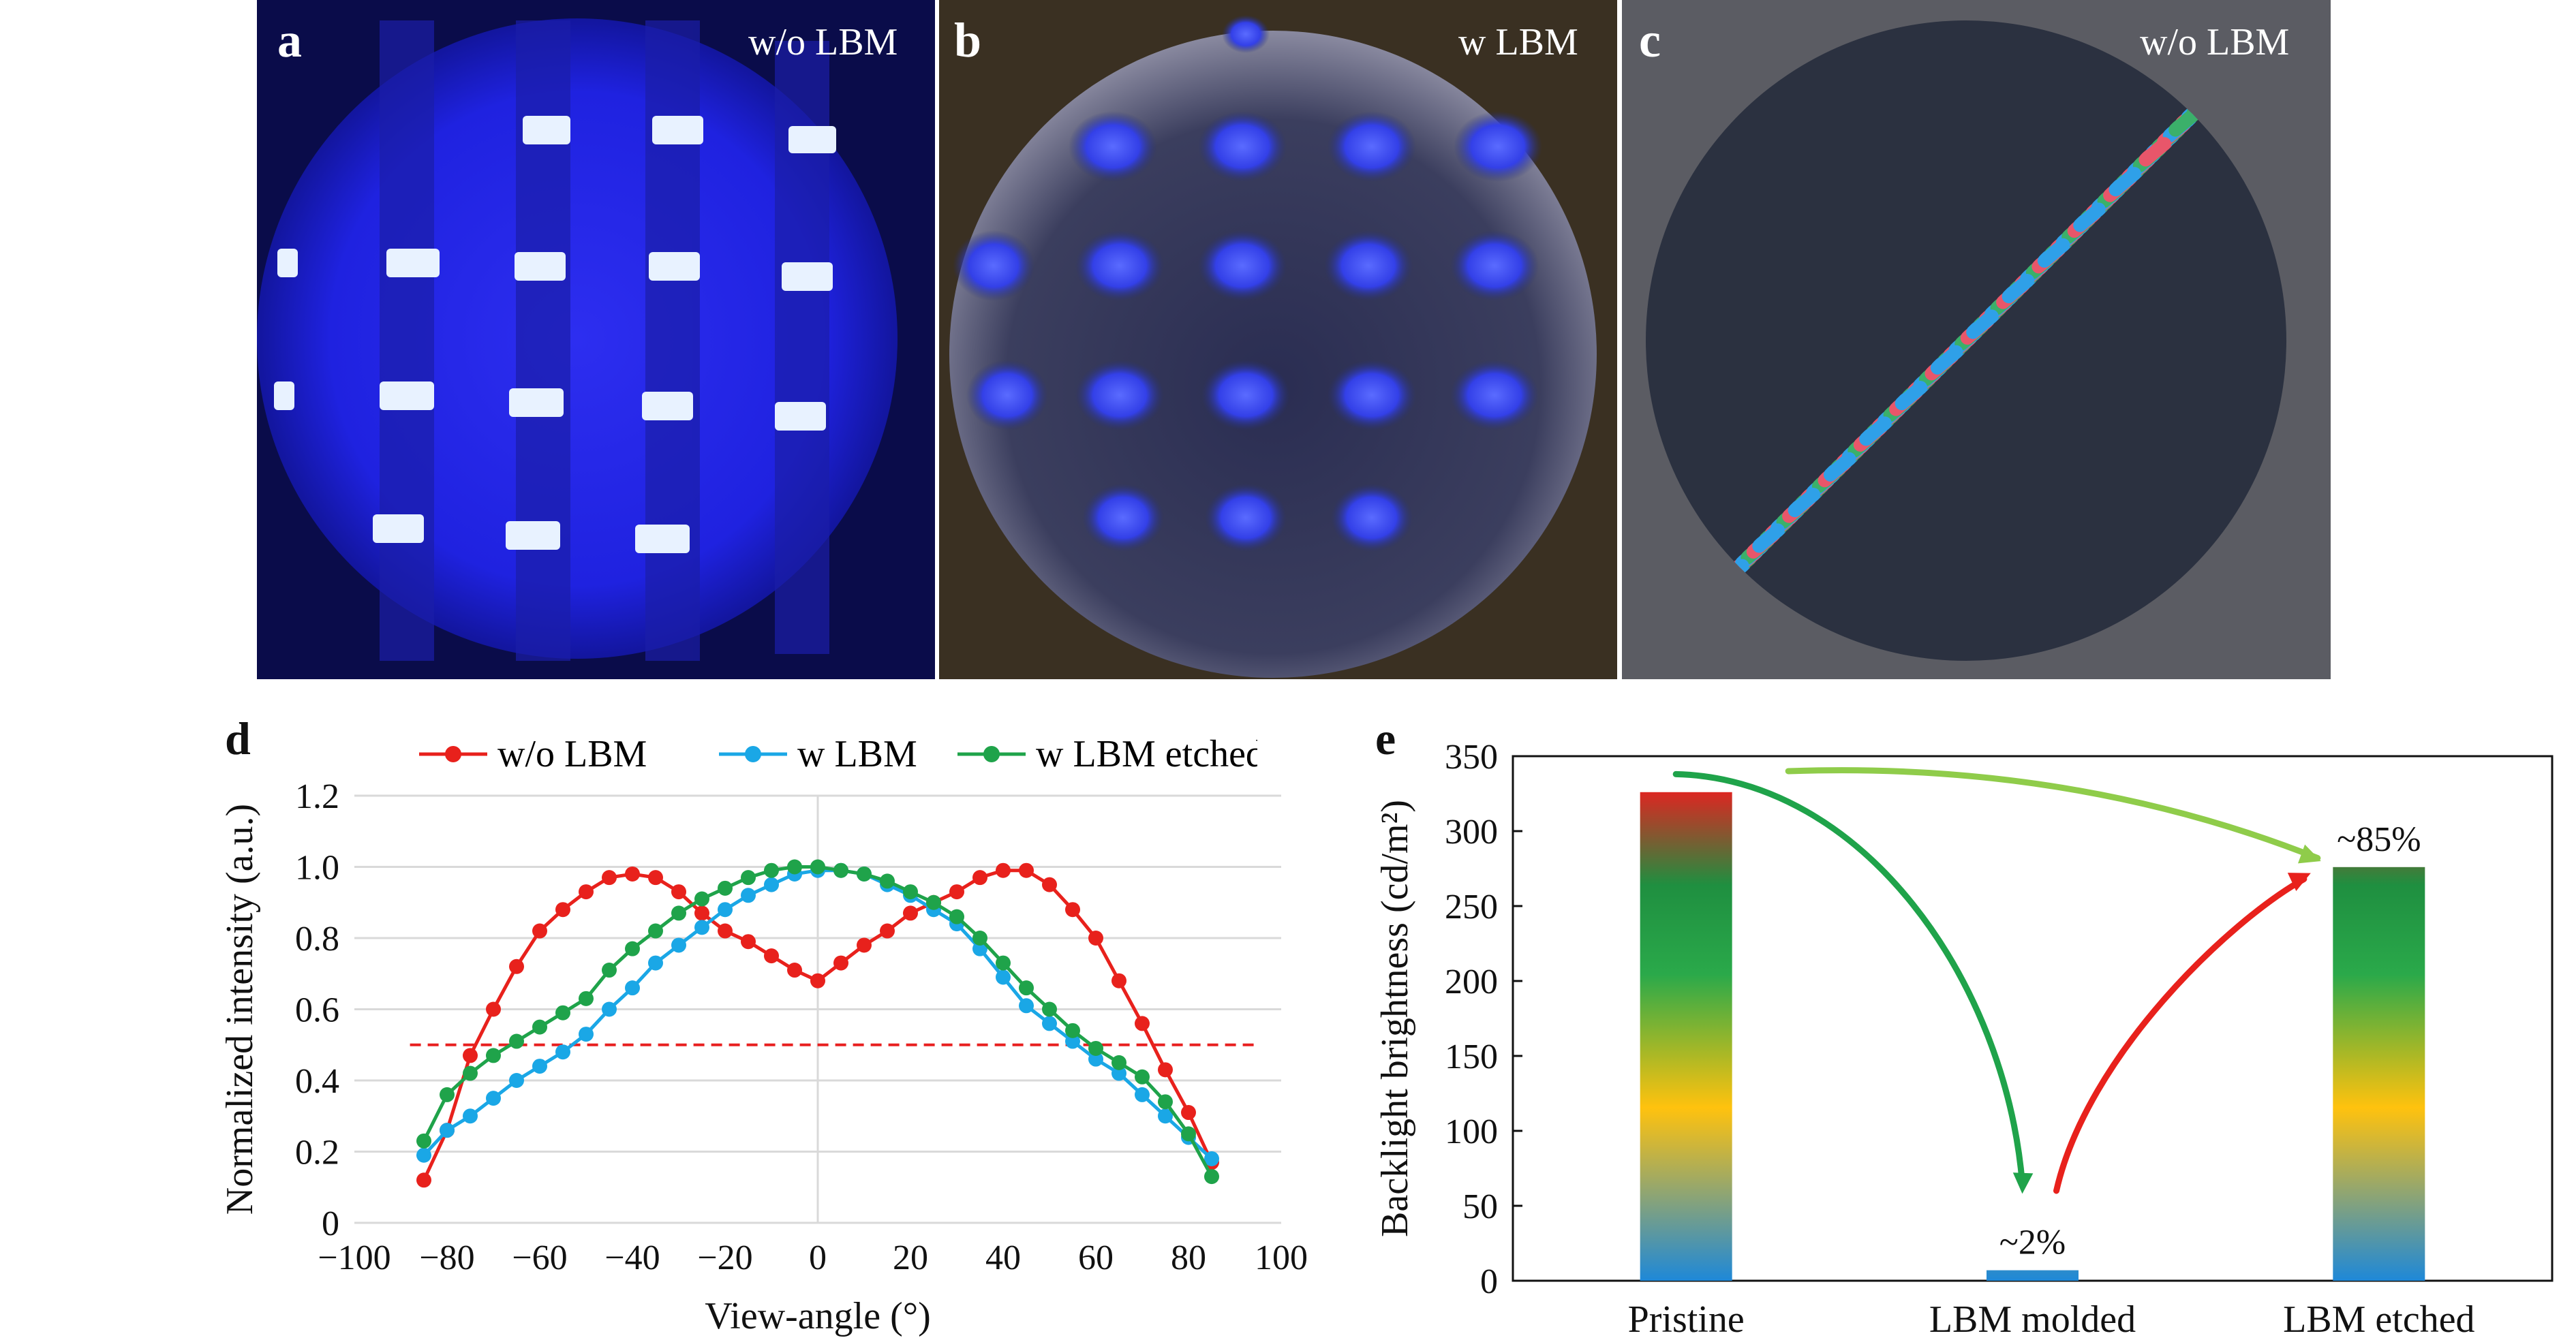 This screenshot has height=1340, width=2576. What do you see at coordinates (1518, 42) in the screenshot?
I see `panel-b-label: w LBM` at bounding box center [1518, 42].